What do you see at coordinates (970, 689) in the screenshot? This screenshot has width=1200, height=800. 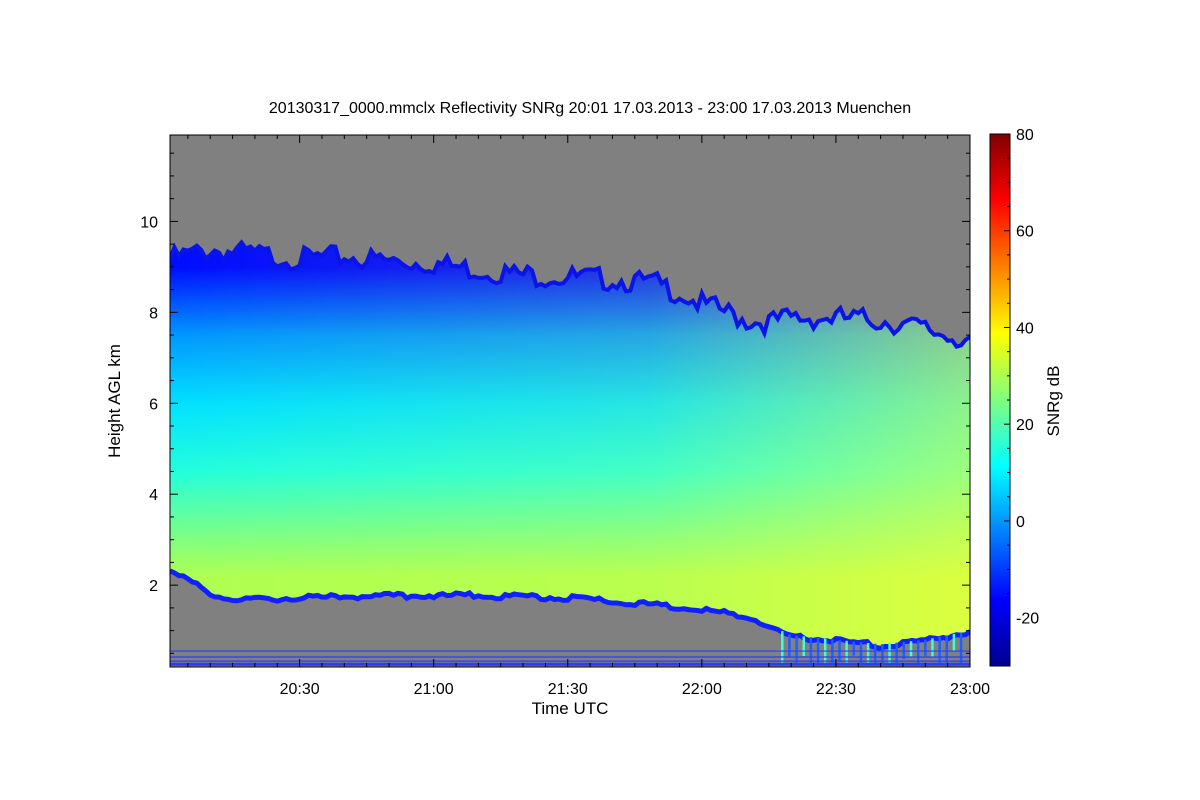 I see `x-tick-label: 23:00` at bounding box center [970, 689].